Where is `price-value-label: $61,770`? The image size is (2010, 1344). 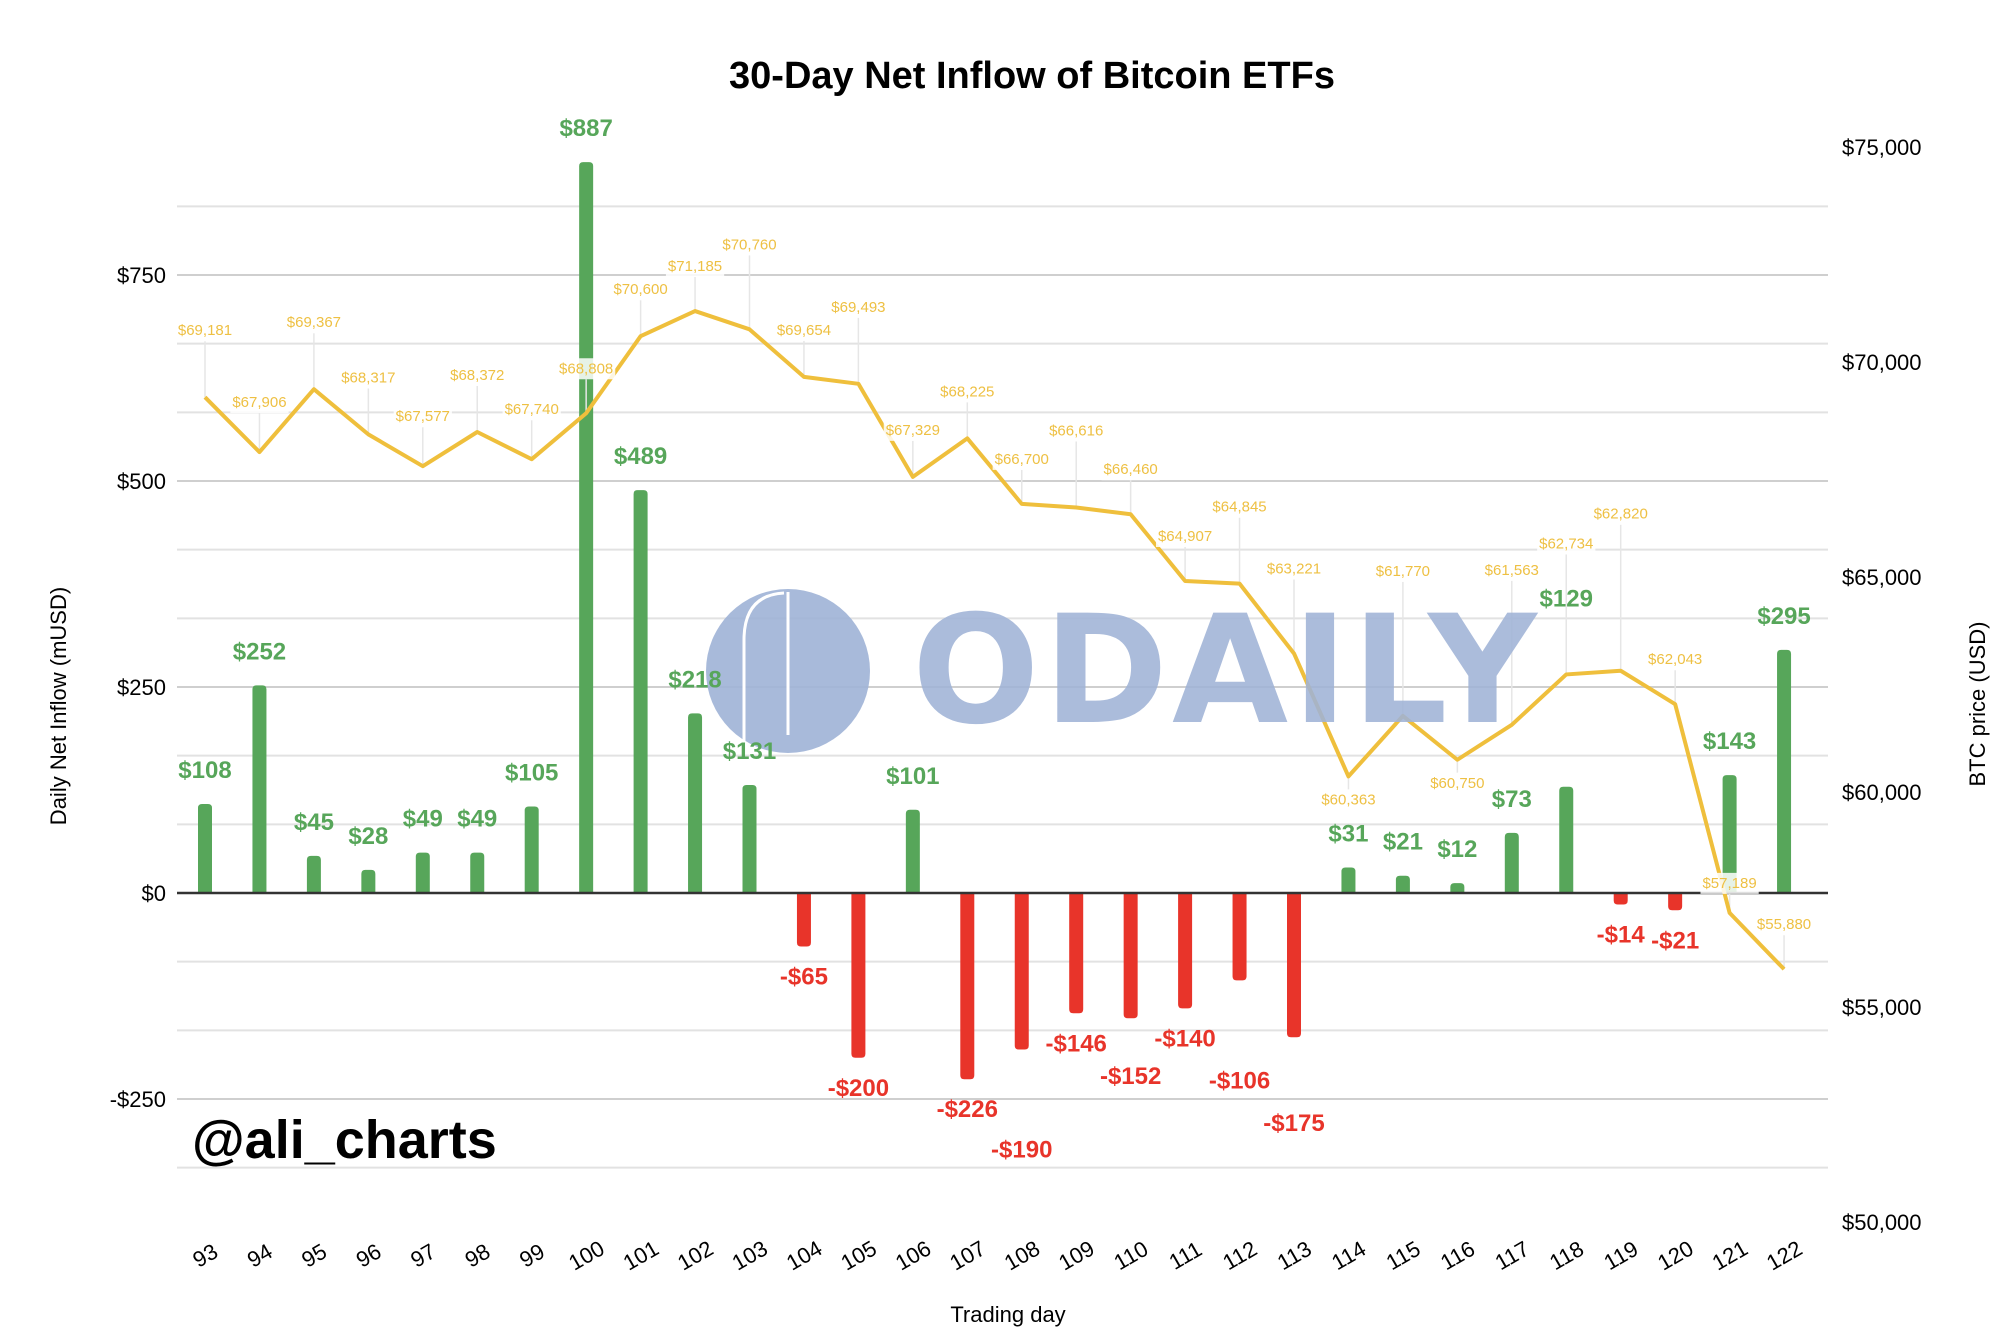 price-value-label: $61,770 is located at coordinates (1403, 571).